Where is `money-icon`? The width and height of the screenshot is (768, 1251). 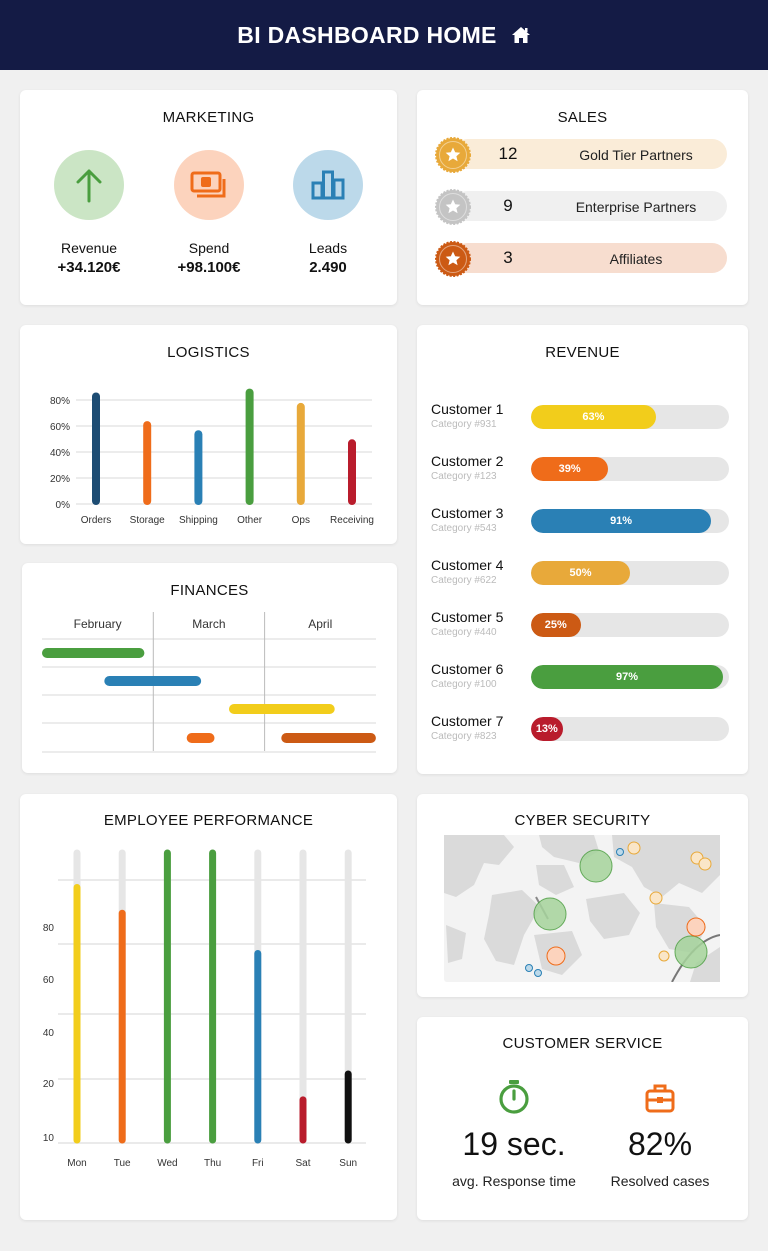
money-icon is located at coordinates (208, 184).